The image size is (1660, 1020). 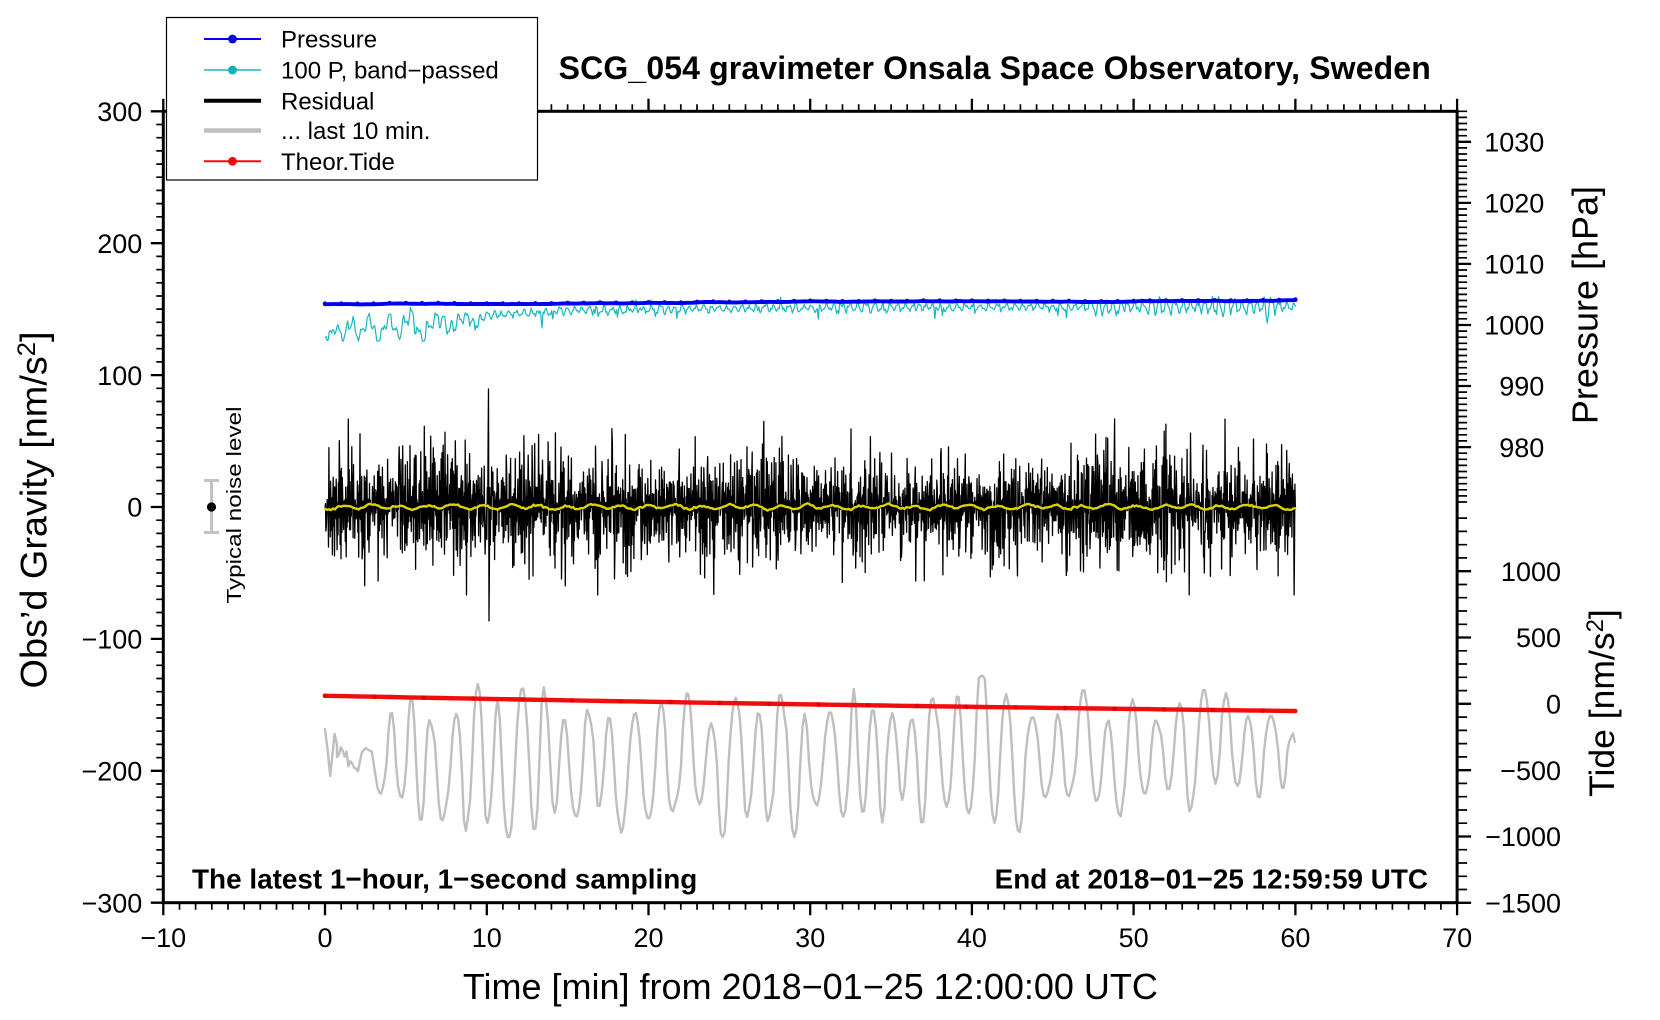 What do you see at coordinates (1530, 771) in the screenshot?
I see `svg-text: −500` at bounding box center [1530, 771].